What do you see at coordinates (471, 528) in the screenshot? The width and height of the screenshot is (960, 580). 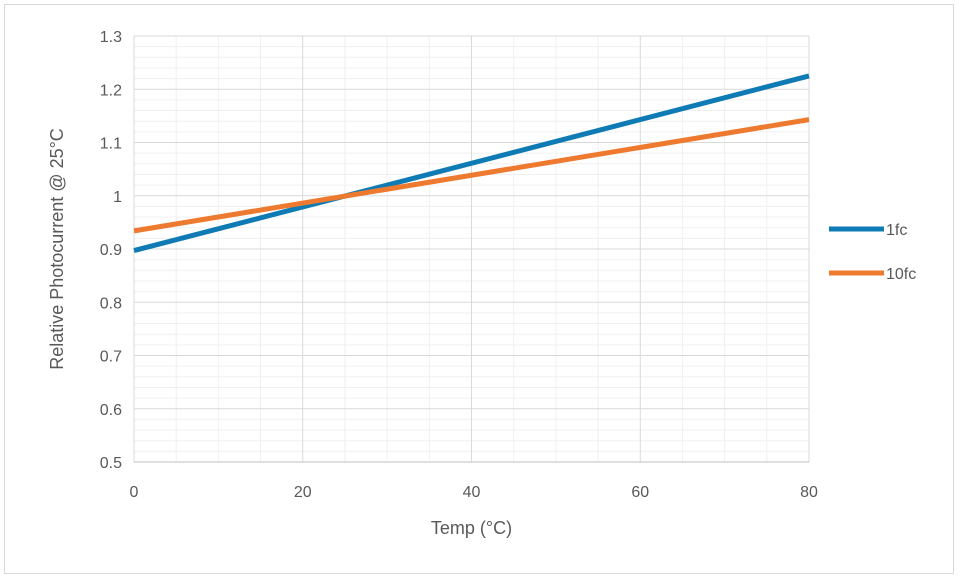 I see `x-axis-title: Temp (°C)` at bounding box center [471, 528].